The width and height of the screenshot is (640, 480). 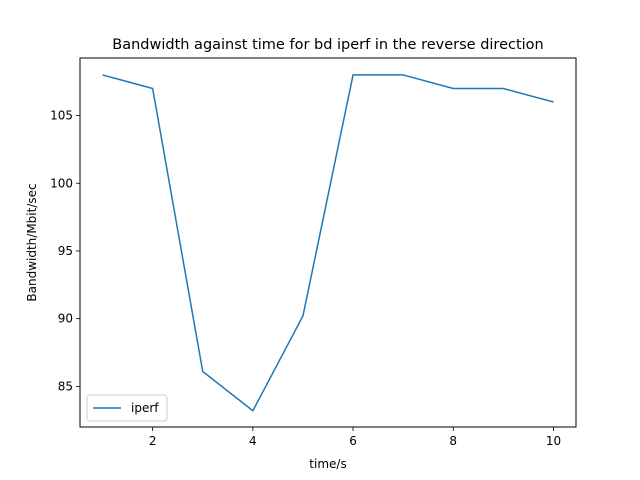 I want to click on y-tick-label: 105, so click(x=61, y=116).